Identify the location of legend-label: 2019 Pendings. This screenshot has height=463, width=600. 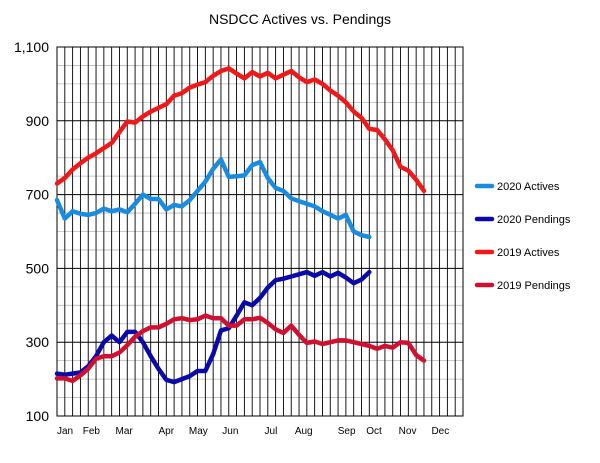
(534, 286).